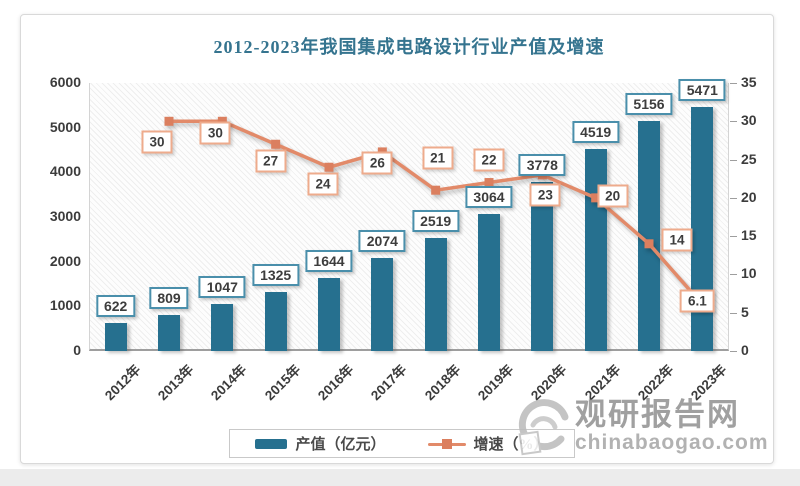 This screenshot has height=486, width=800. What do you see at coordinates (442, 382) in the screenshot?
I see `x-axis-label: 2018年` at bounding box center [442, 382].